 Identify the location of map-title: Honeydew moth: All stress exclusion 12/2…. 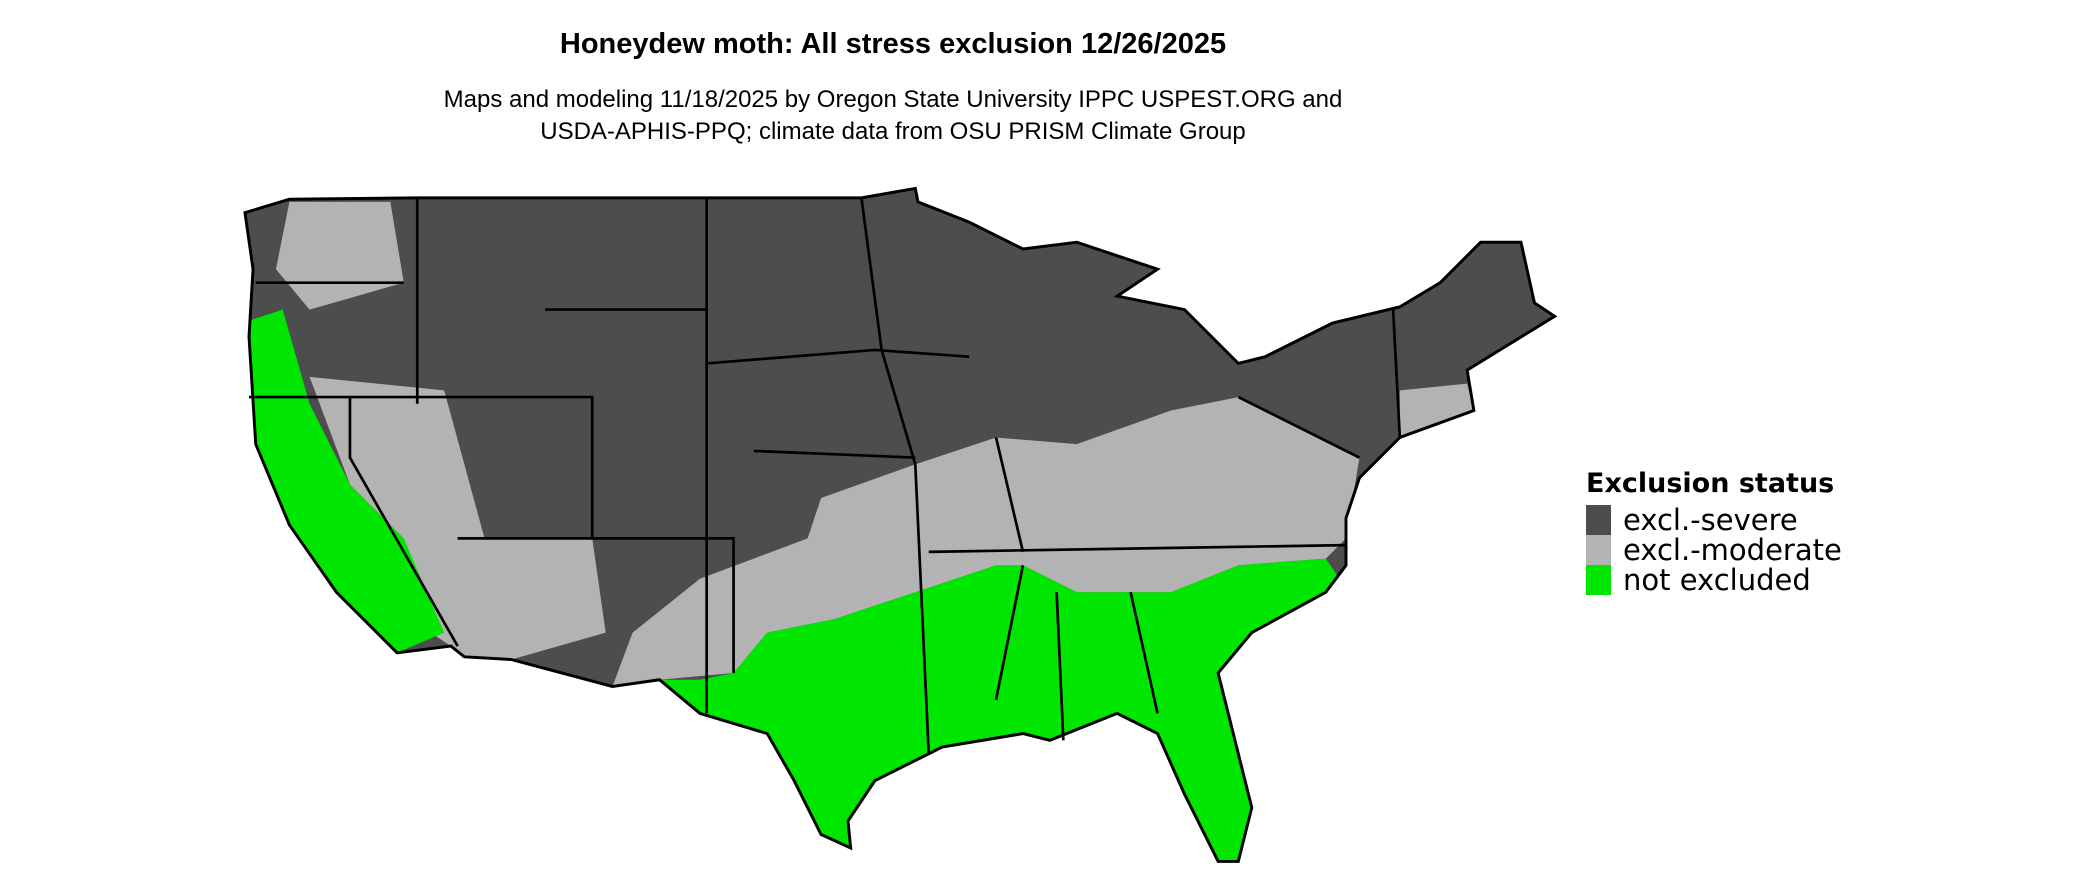
(893, 44).